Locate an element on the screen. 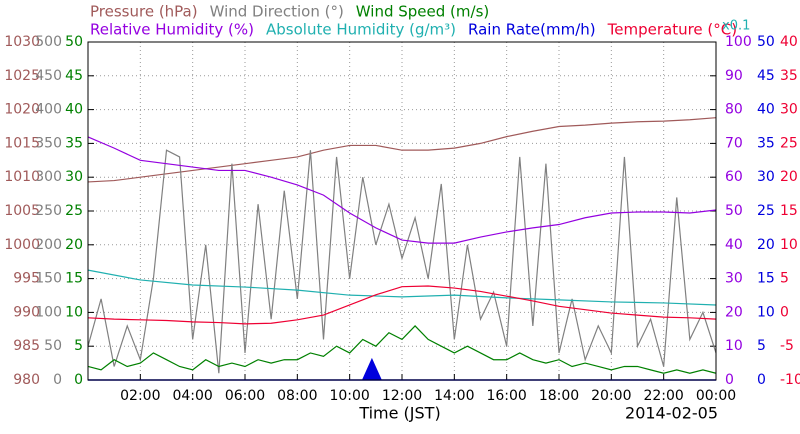 The height and width of the screenshot is (434, 800). x-axis-title: Time (JST) is located at coordinates (399, 413).